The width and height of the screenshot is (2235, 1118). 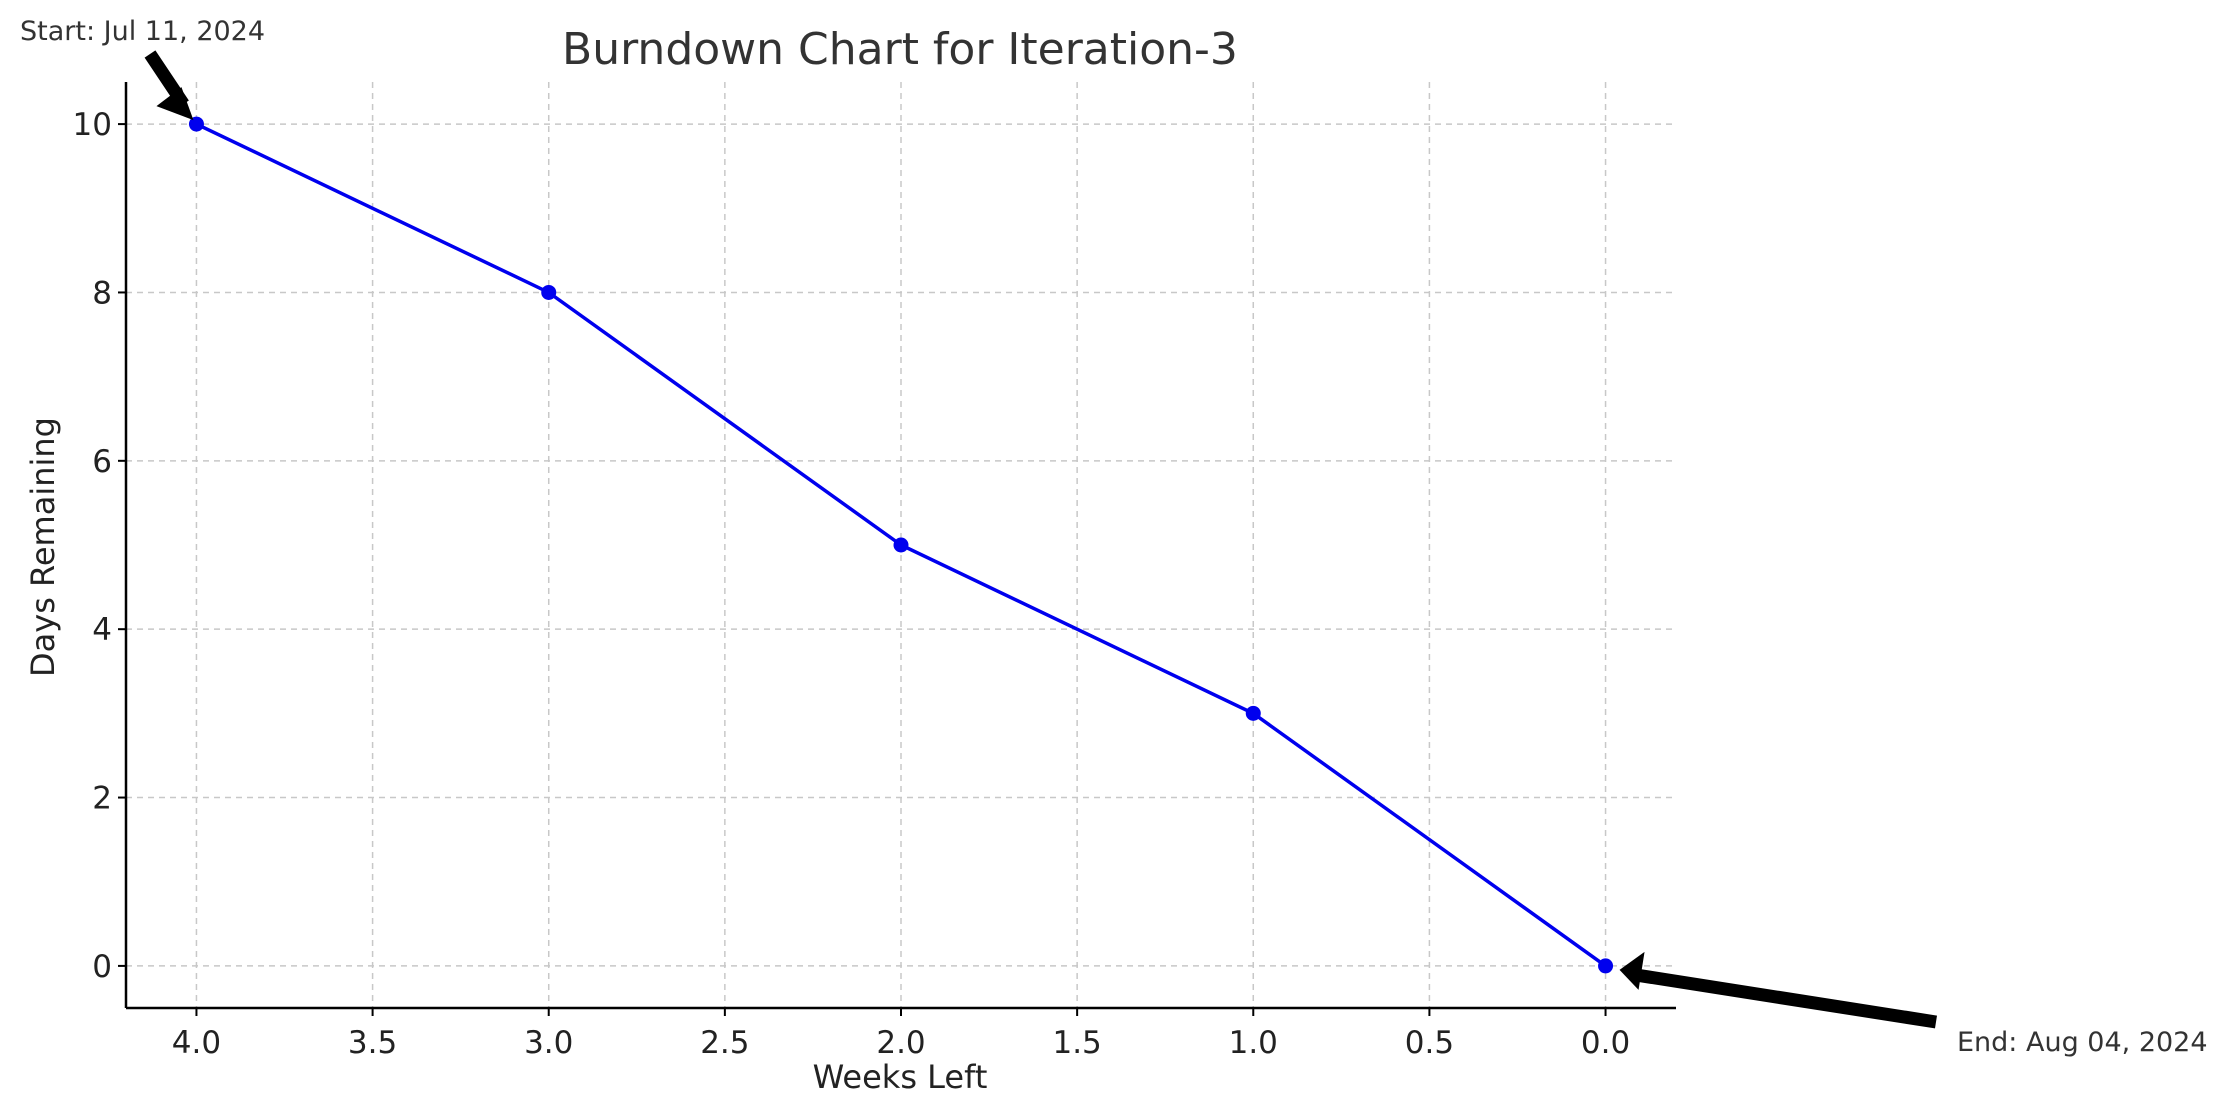 What do you see at coordinates (1429, 1043) in the screenshot?
I see `x-tick-label: 0.5` at bounding box center [1429, 1043].